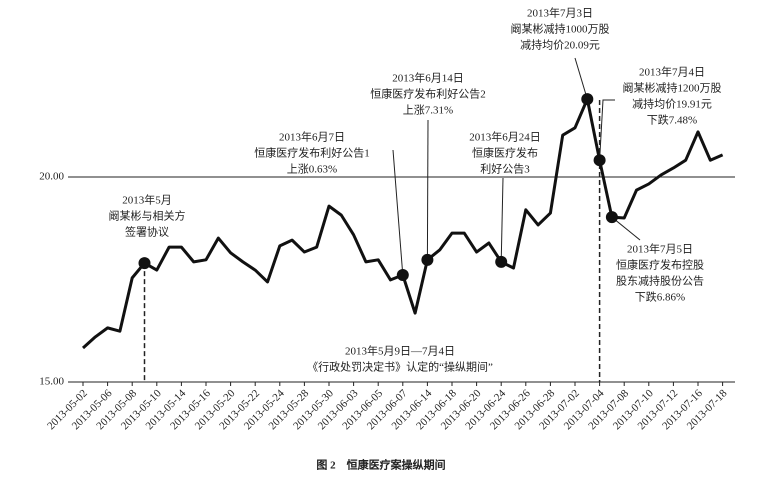 The height and width of the screenshot is (489, 762). I want to click on annotation: 上涨0.63%, so click(312, 169).